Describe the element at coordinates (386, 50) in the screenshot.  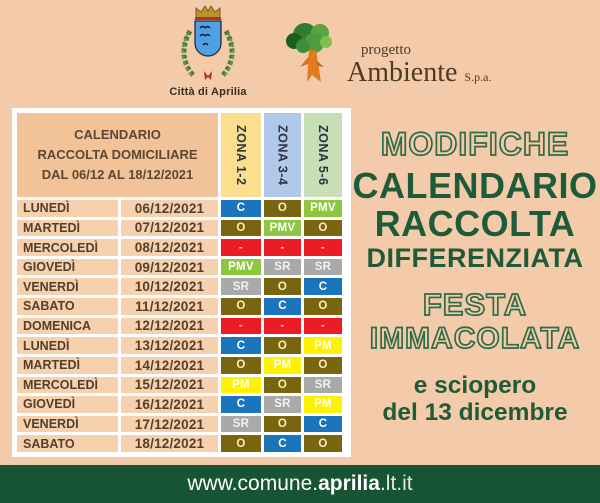
I see `progetto-label: progetto` at that location.